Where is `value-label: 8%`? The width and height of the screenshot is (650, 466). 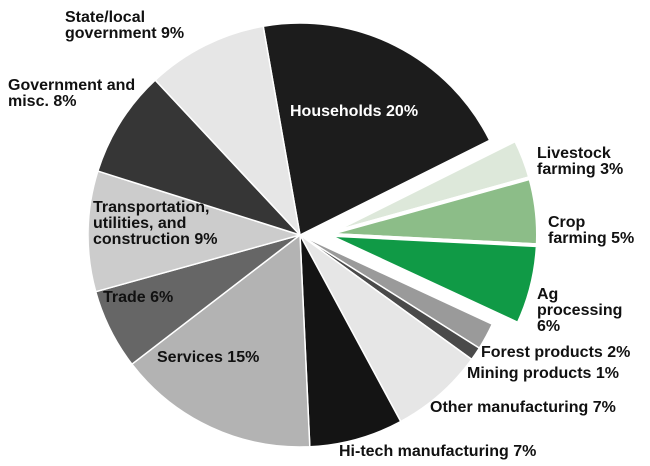
value-label: 8% is located at coordinates (65, 101).